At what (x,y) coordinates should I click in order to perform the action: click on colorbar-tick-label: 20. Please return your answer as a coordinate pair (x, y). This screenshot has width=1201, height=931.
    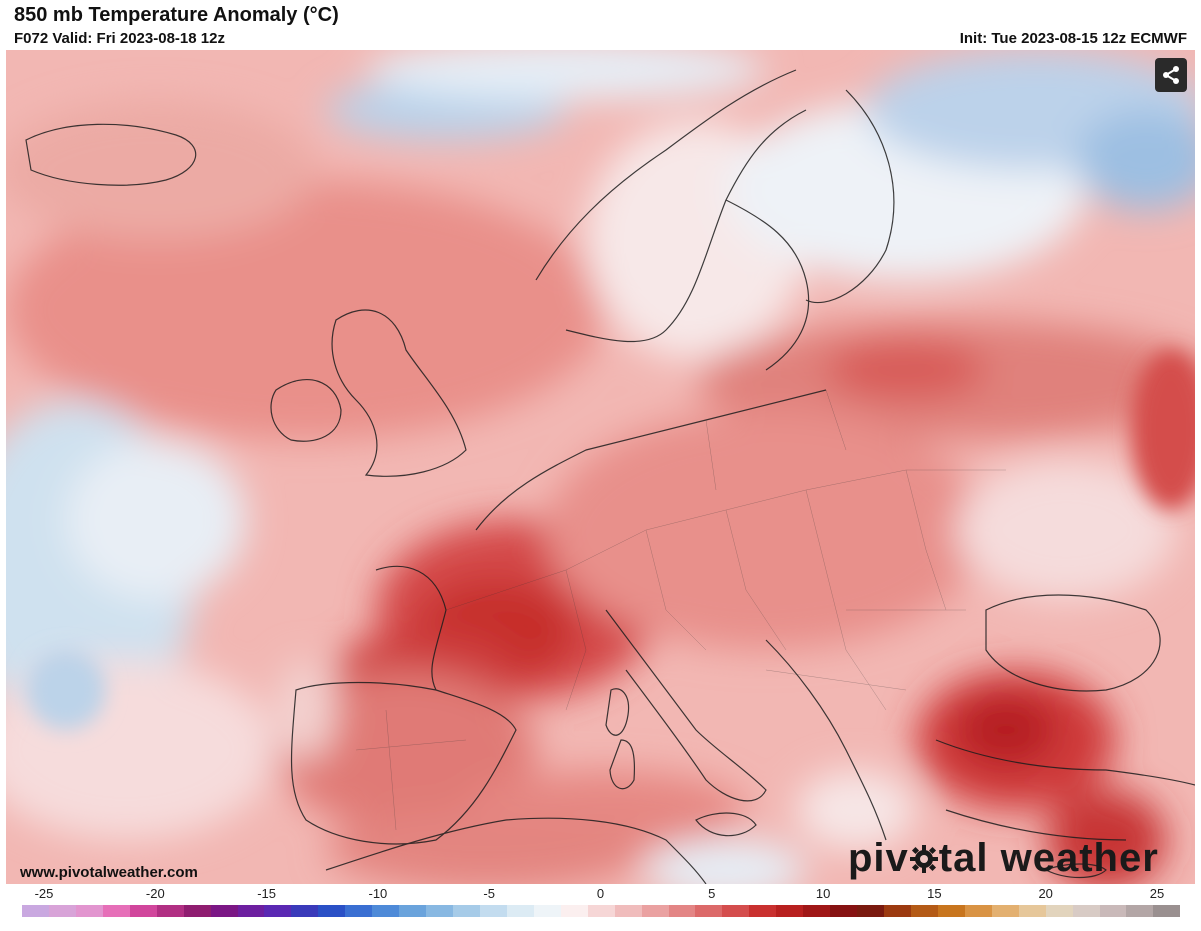
    Looking at the image, I should click on (1045, 893).